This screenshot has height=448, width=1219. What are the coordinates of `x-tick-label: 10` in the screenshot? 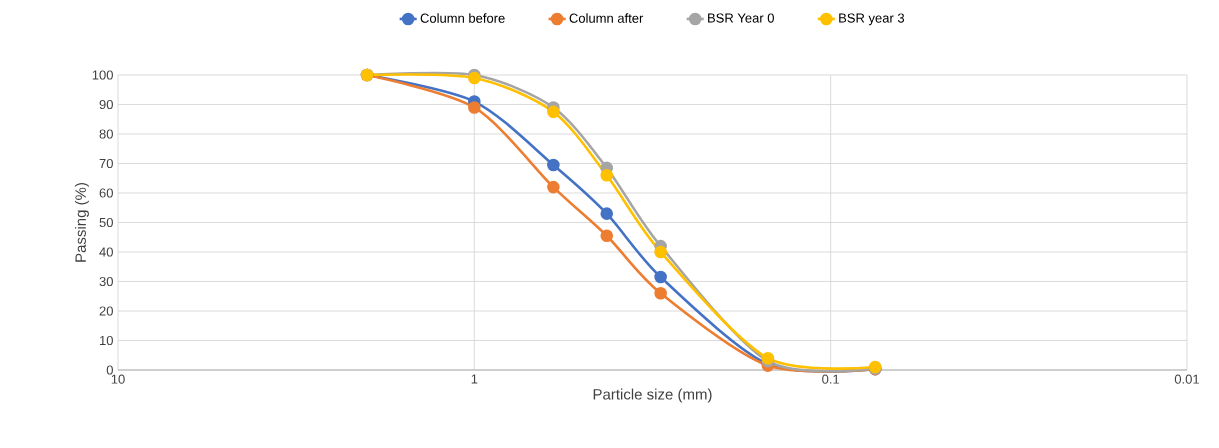 It's located at (118, 379).